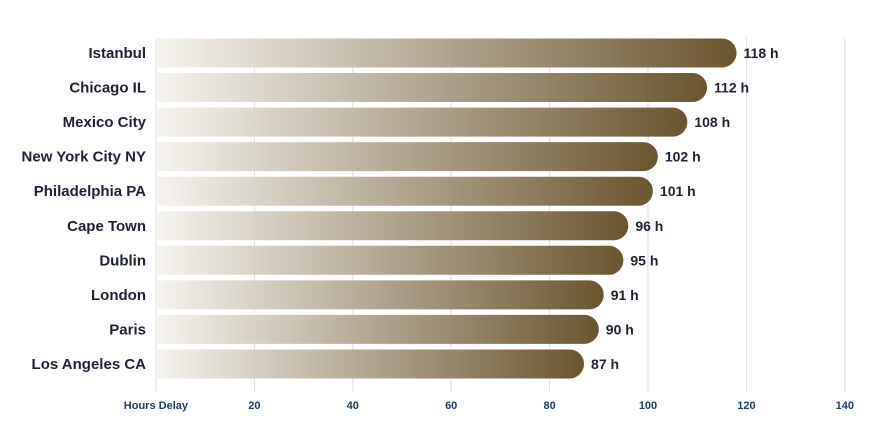 The width and height of the screenshot is (880, 433). I want to click on x-tick-label-60: 60, so click(451, 406).